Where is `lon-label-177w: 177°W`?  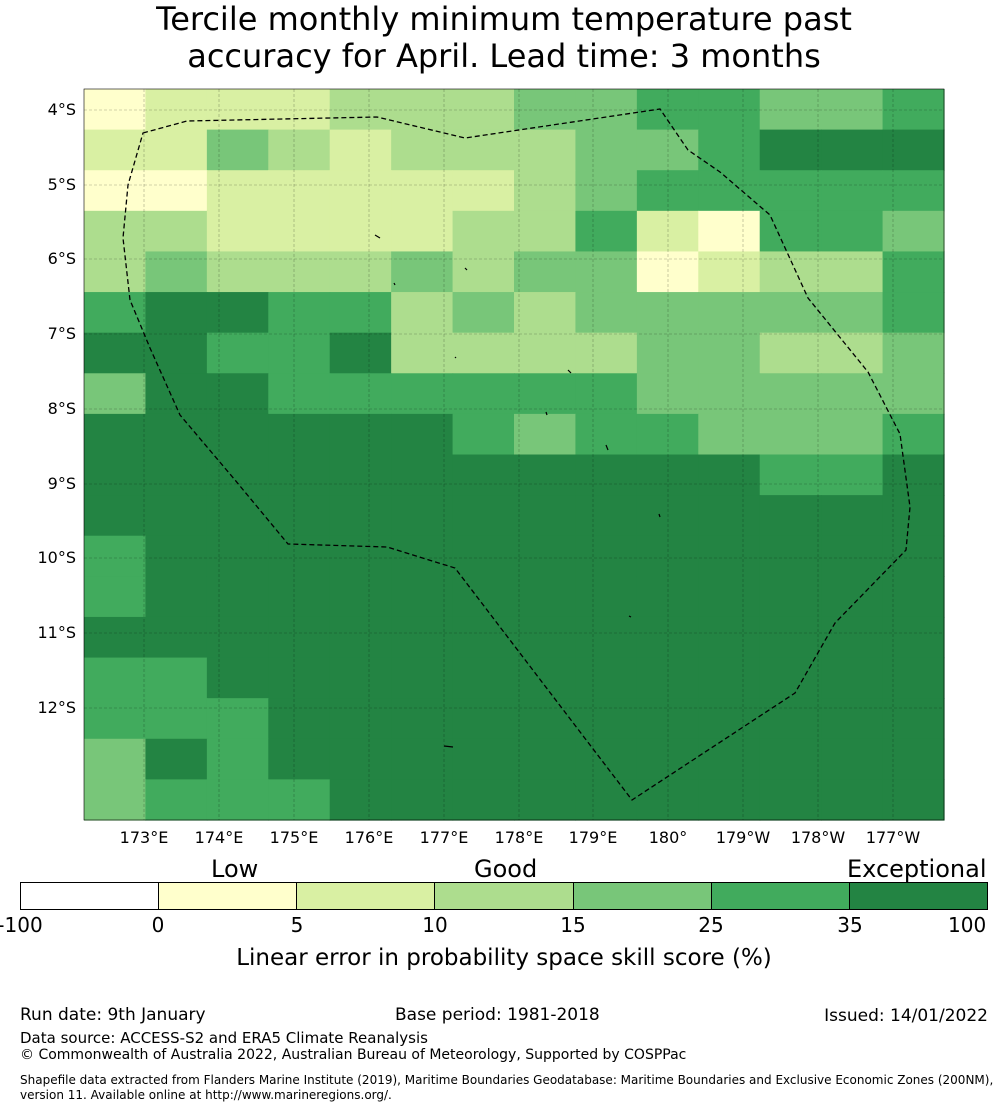 lon-label-177w: 177°W is located at coordinates (893, 837).